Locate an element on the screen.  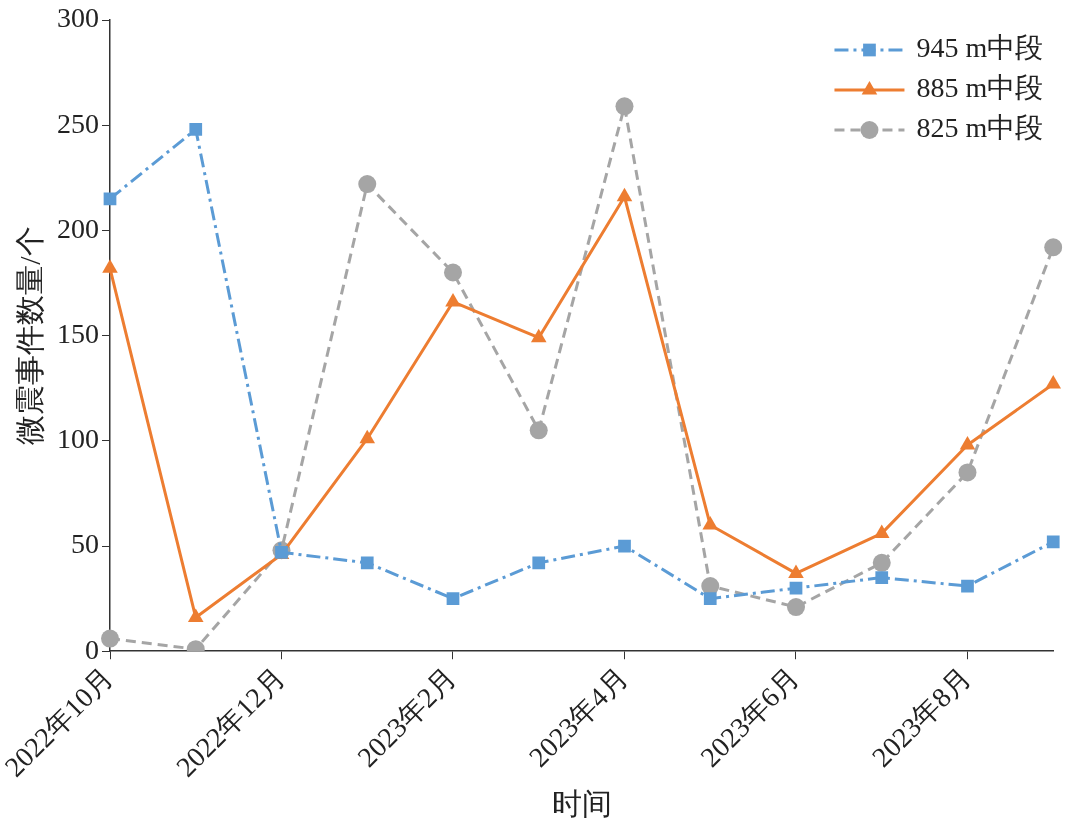
y-tick-label: 250 is located at coordinates (78, 123).